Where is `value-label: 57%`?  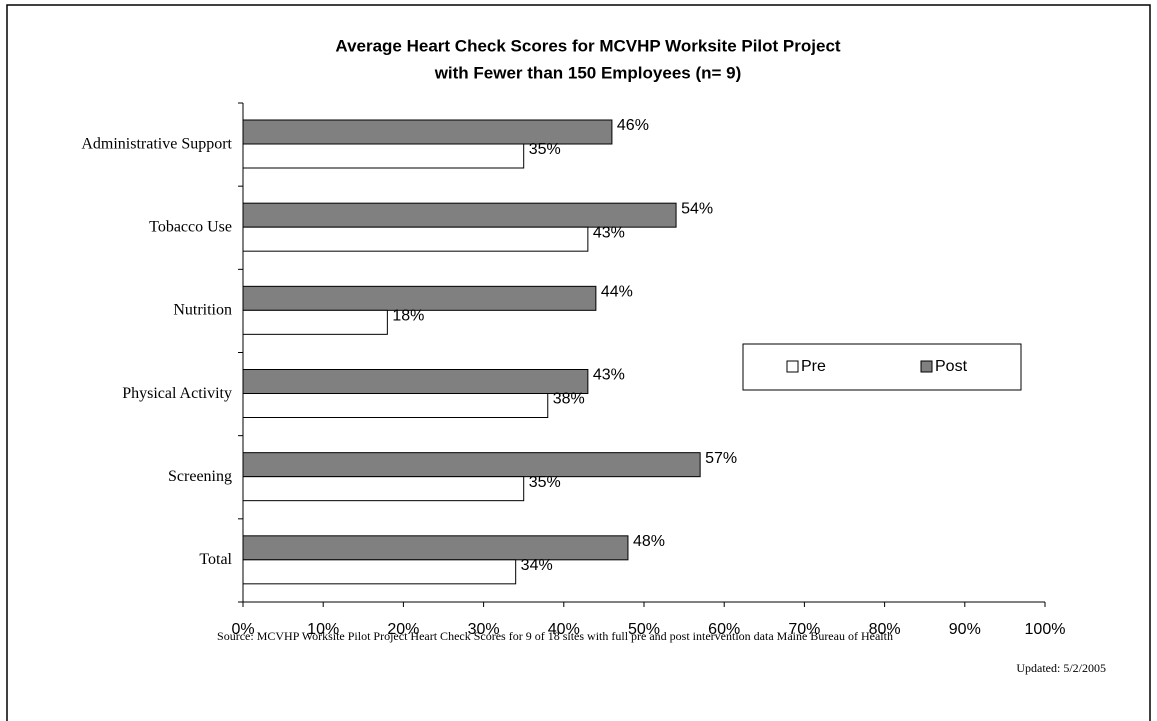
value-label: 57% is located at coordinates (721, 458).